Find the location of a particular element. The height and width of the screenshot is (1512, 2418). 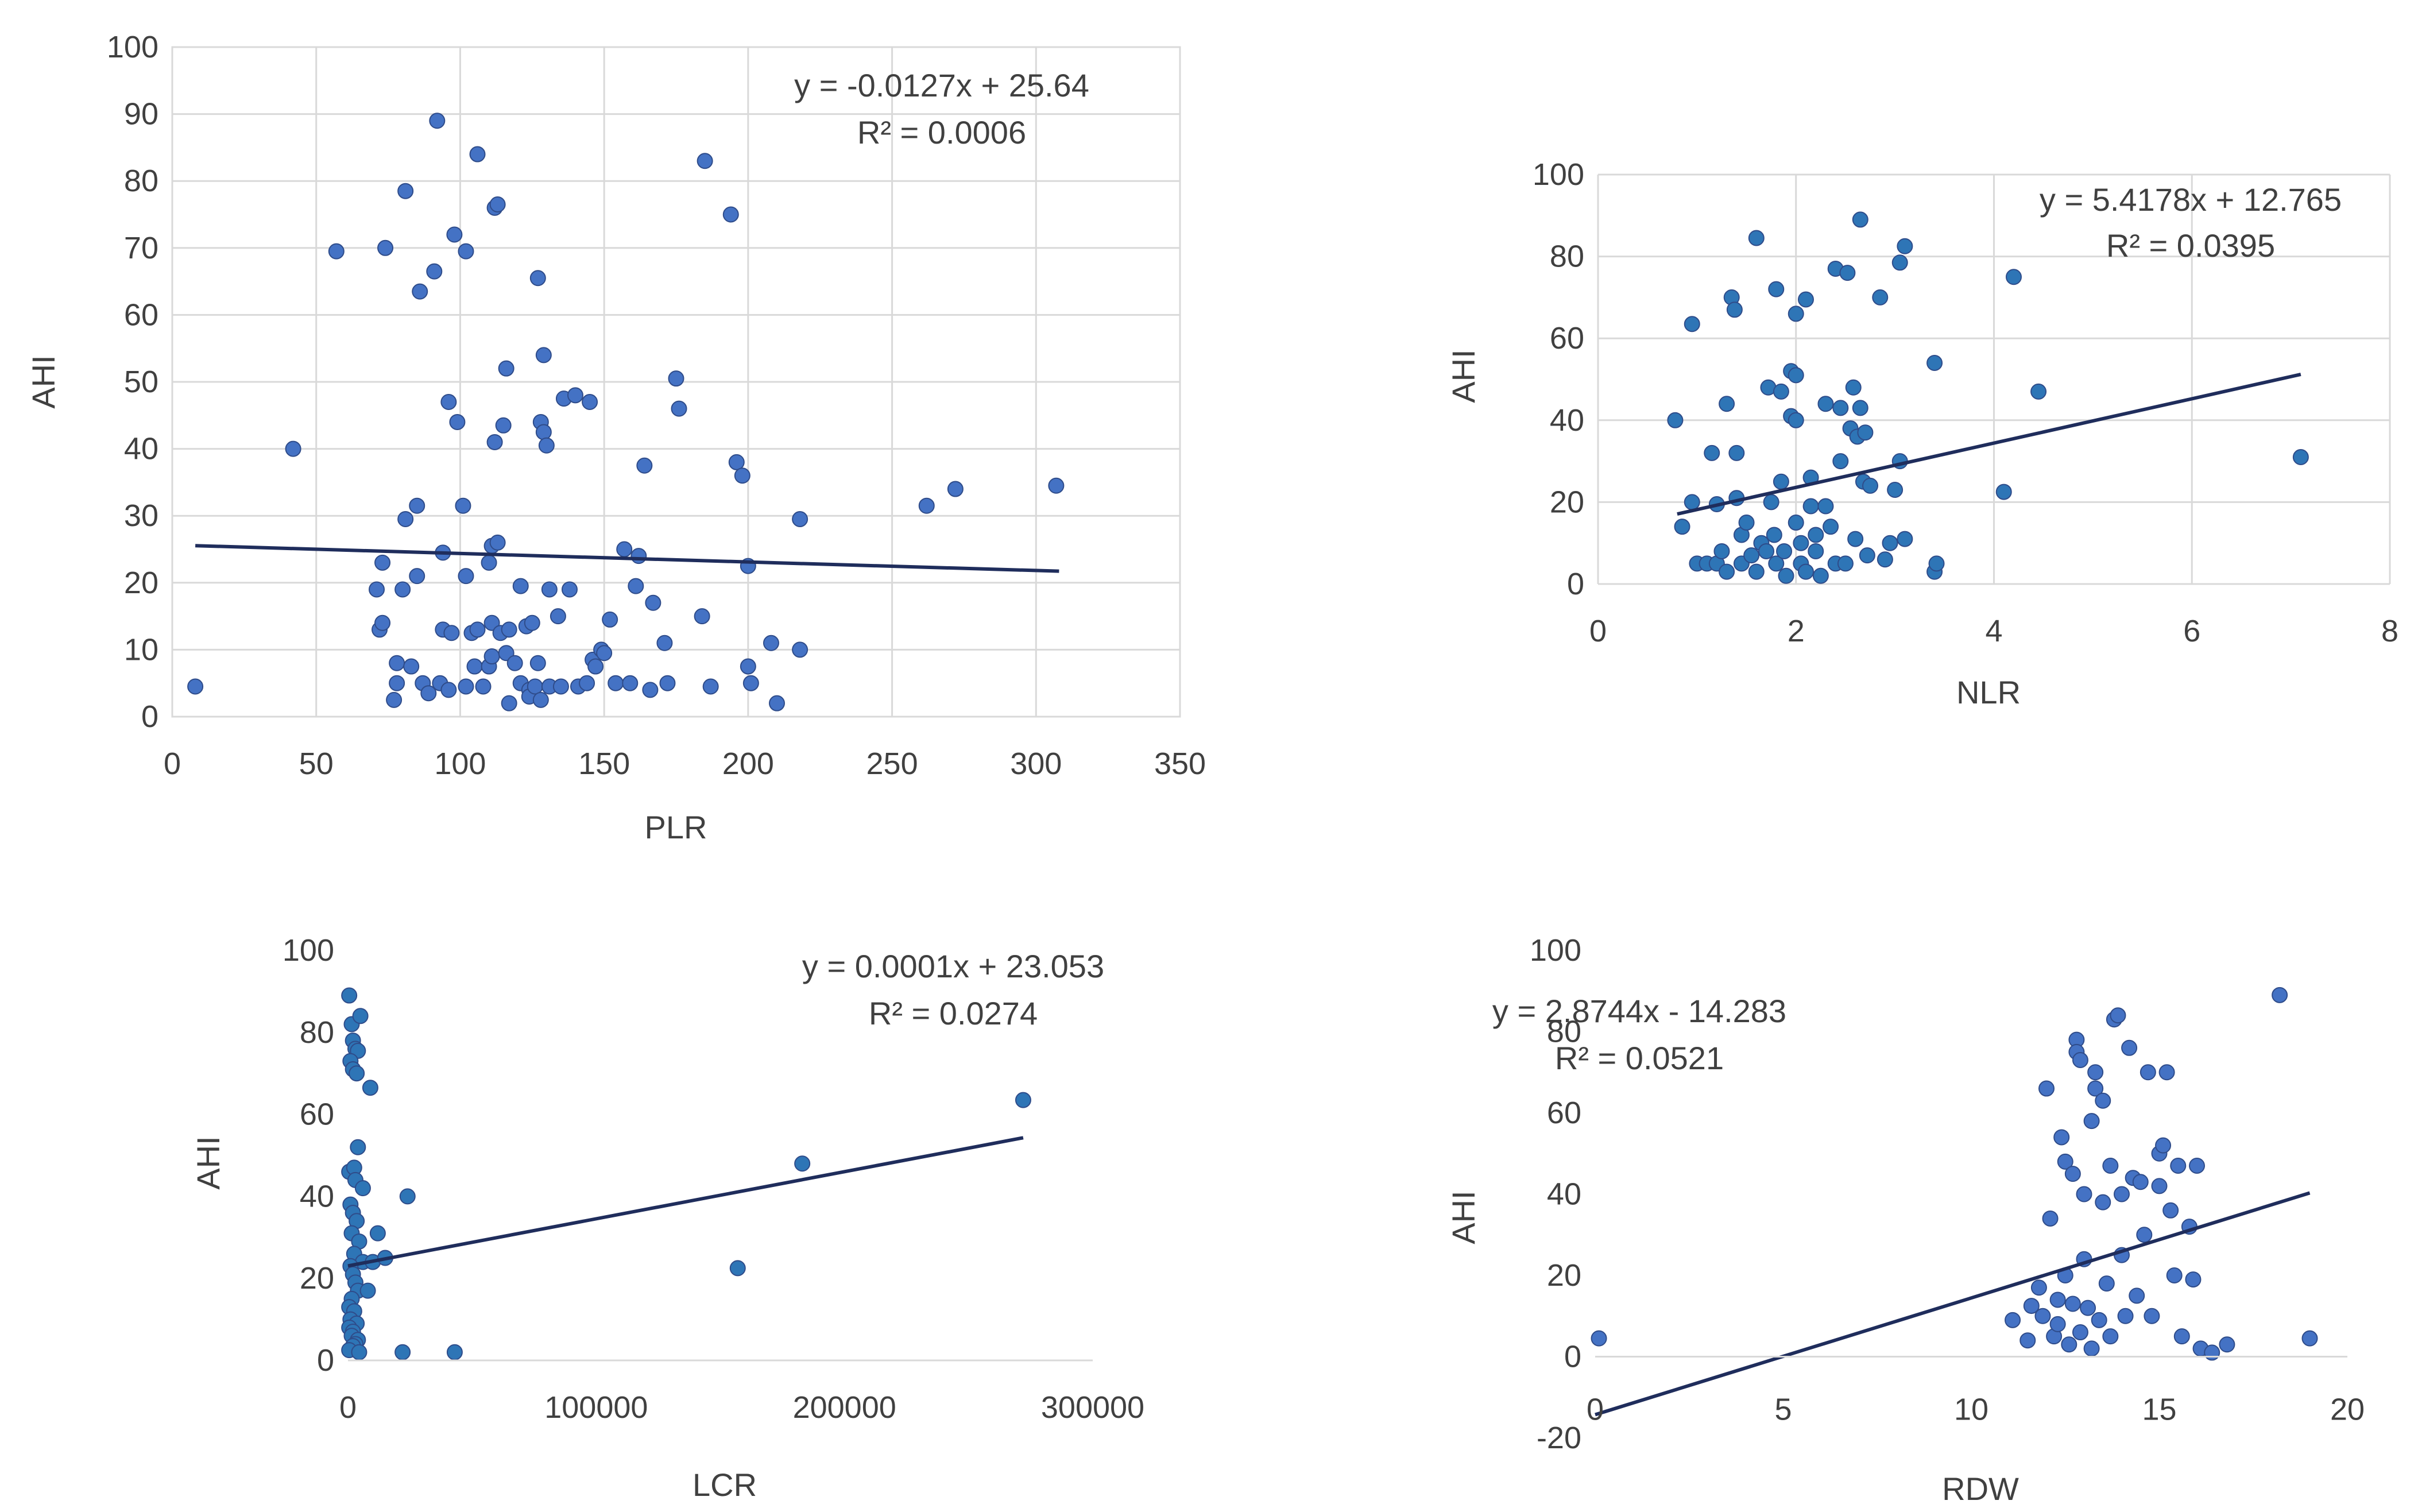

plr-y-tick-label-1: 10 is located at coordinates (141, 649).